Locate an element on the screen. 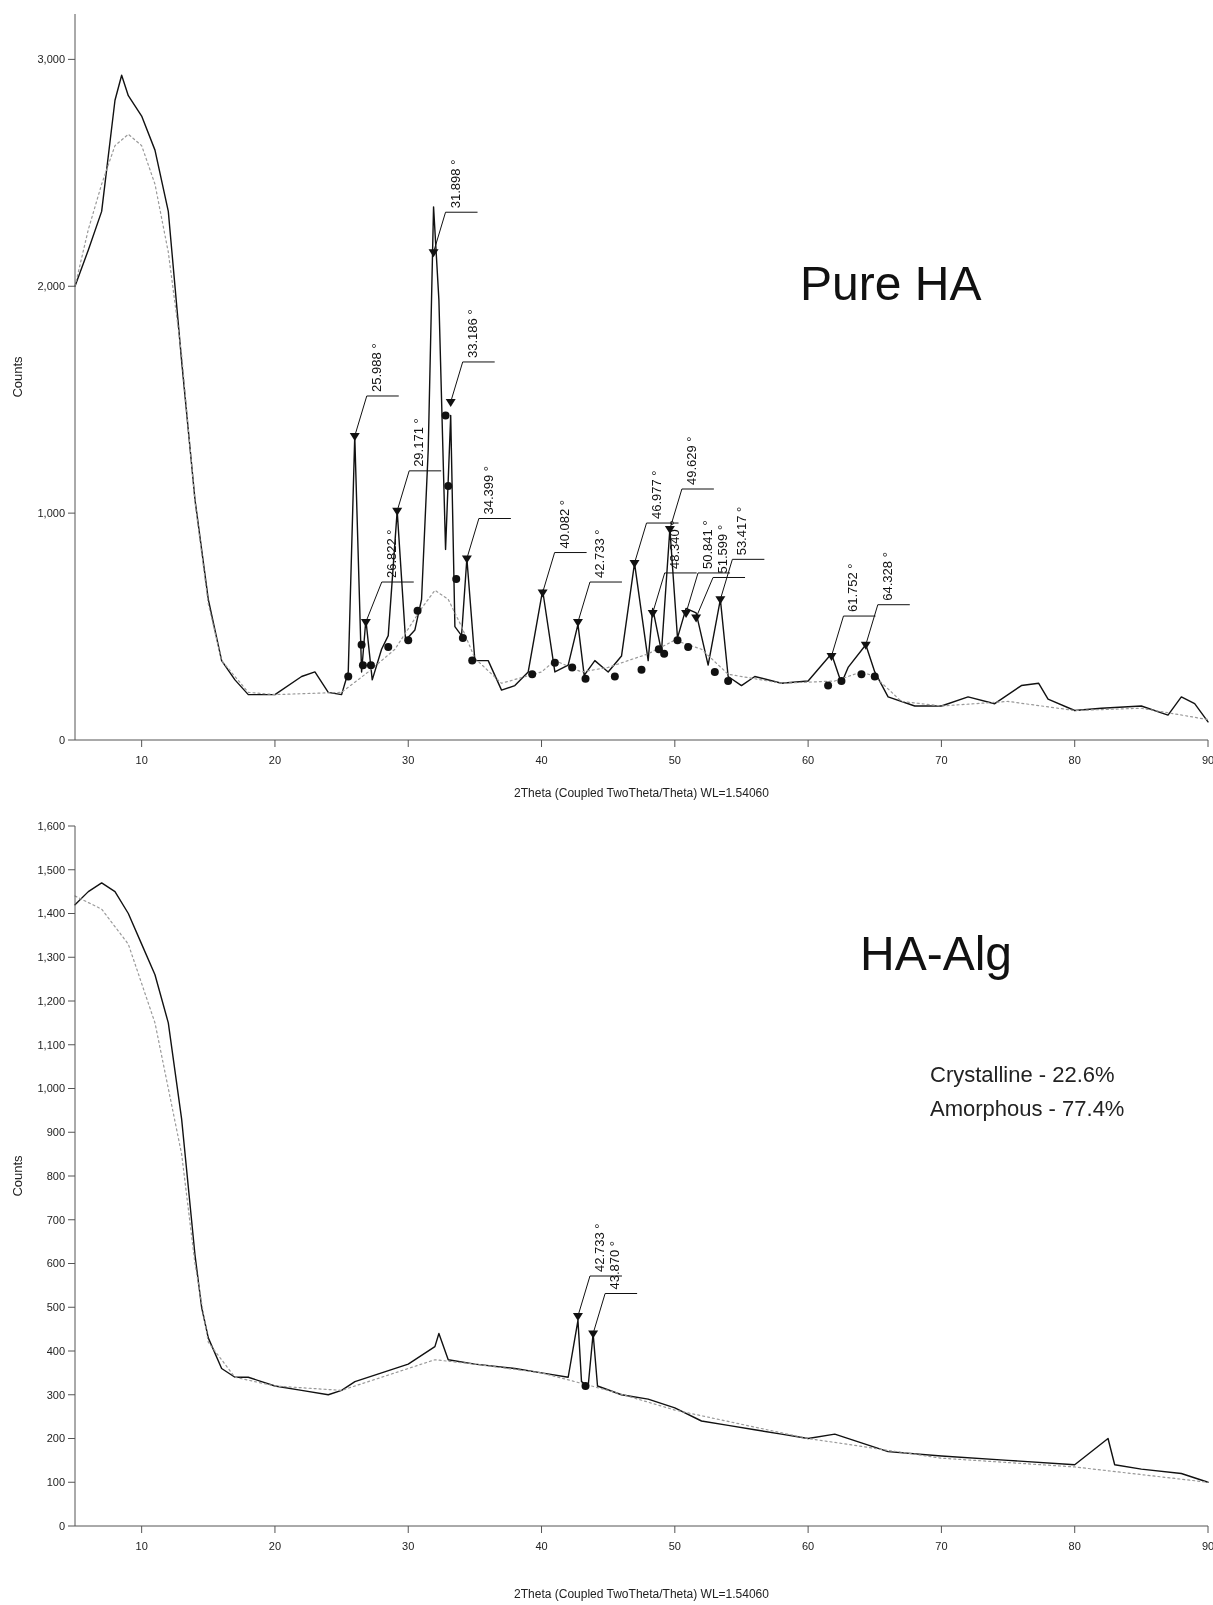 The image size is (1213, 1605). annotation: 49.629 ° is located at coordinates (691, 461).